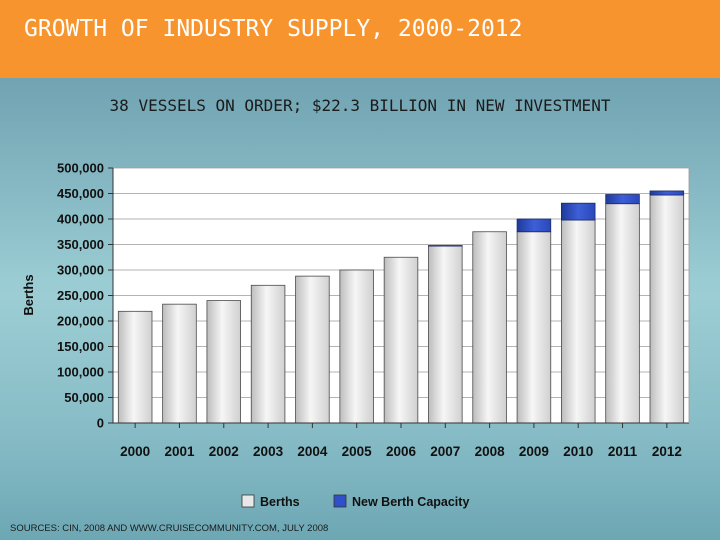 The height and width of the screenshot is (540, 720). What do you see at coordinates (410, 502) in the screenshot?
I see `legend-label: New Berth Capacity` at bounding box center [410, 502].